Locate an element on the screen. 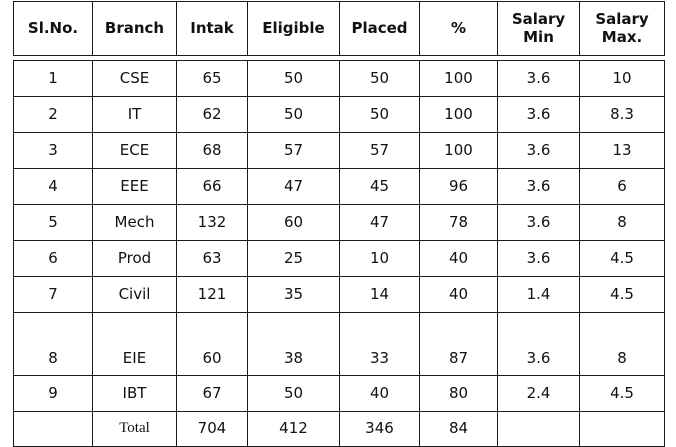 This screenshot has width=676, height=447. cell-placed: 33 is located at coordinates (379, 344).